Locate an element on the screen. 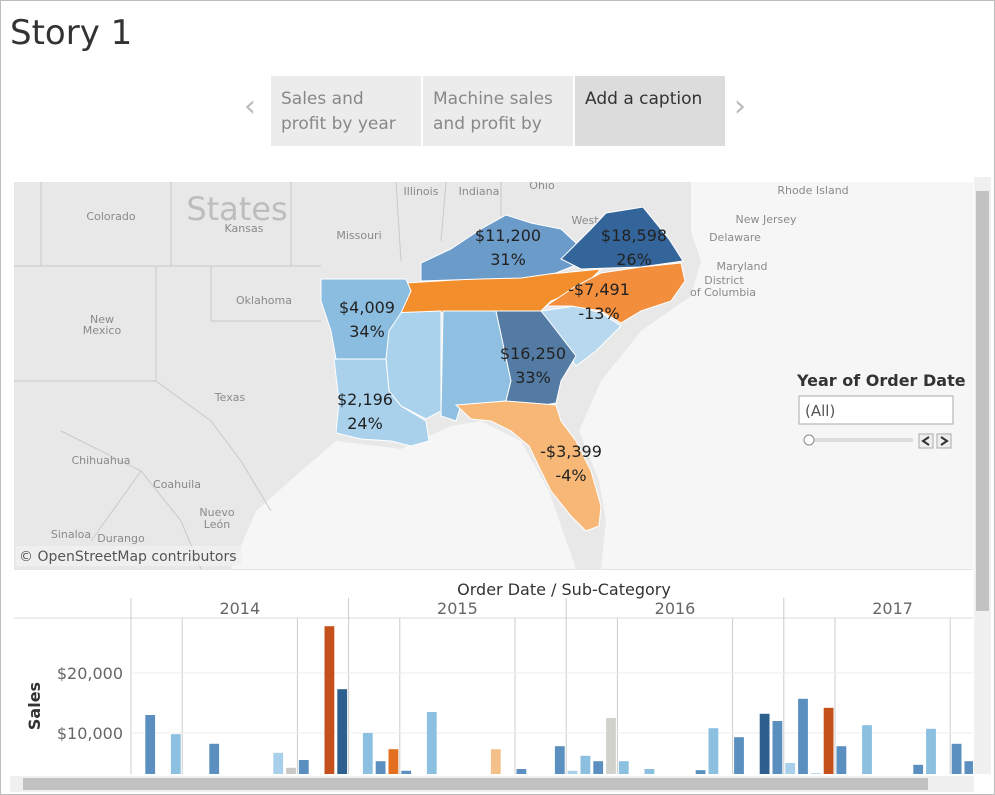 The height and width of the screenshot is (795, 995). year-label: 2014 is located at coordinates (239, 608).